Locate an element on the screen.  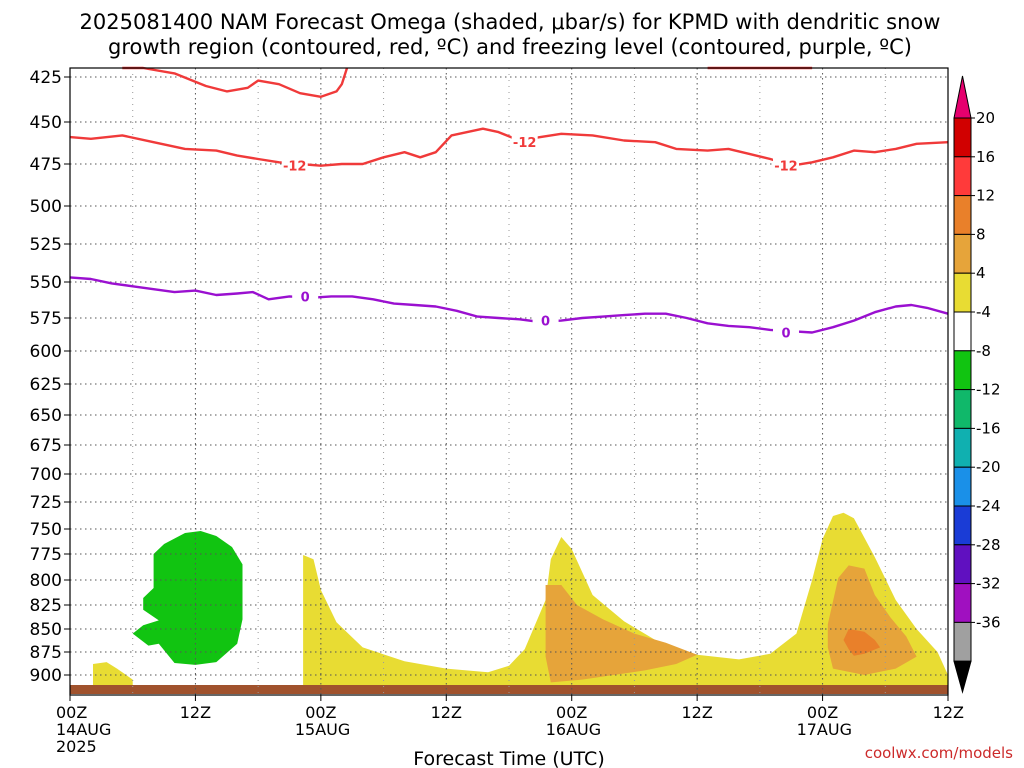
y-tick-label: 825 is located at coordinates (46, 606).